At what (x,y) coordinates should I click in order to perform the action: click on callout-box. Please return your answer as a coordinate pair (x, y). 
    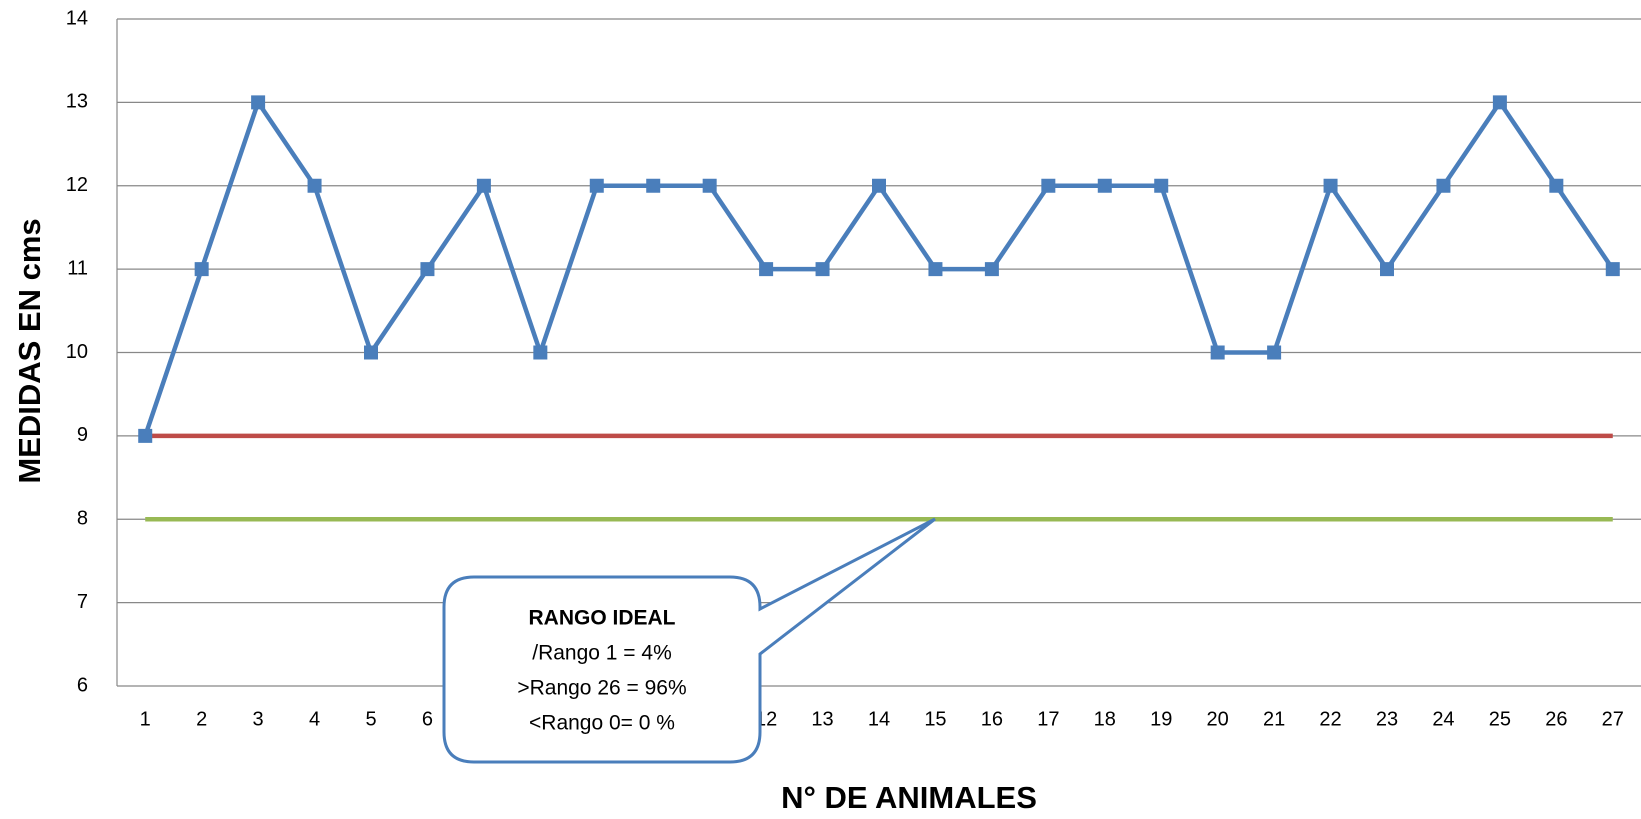
    Looking at the image, I should click on (689, 640).